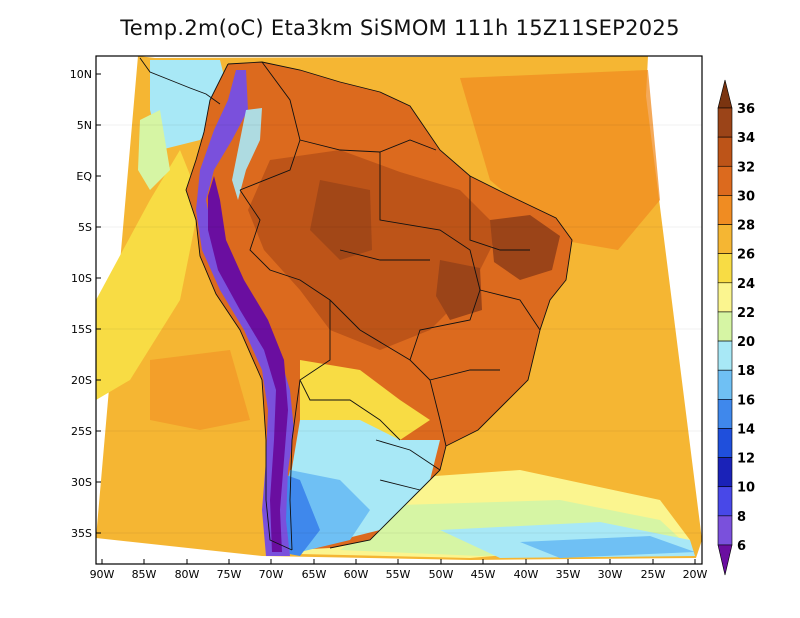 The height and width of the screenshot is (618, 800). I want to click on lon-label-35w: 35W, so click(568, 574).